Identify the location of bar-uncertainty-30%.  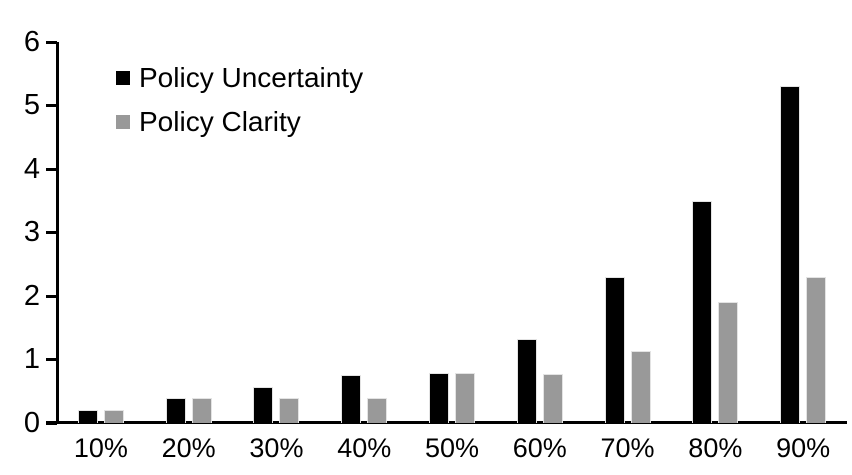
(263, 405).